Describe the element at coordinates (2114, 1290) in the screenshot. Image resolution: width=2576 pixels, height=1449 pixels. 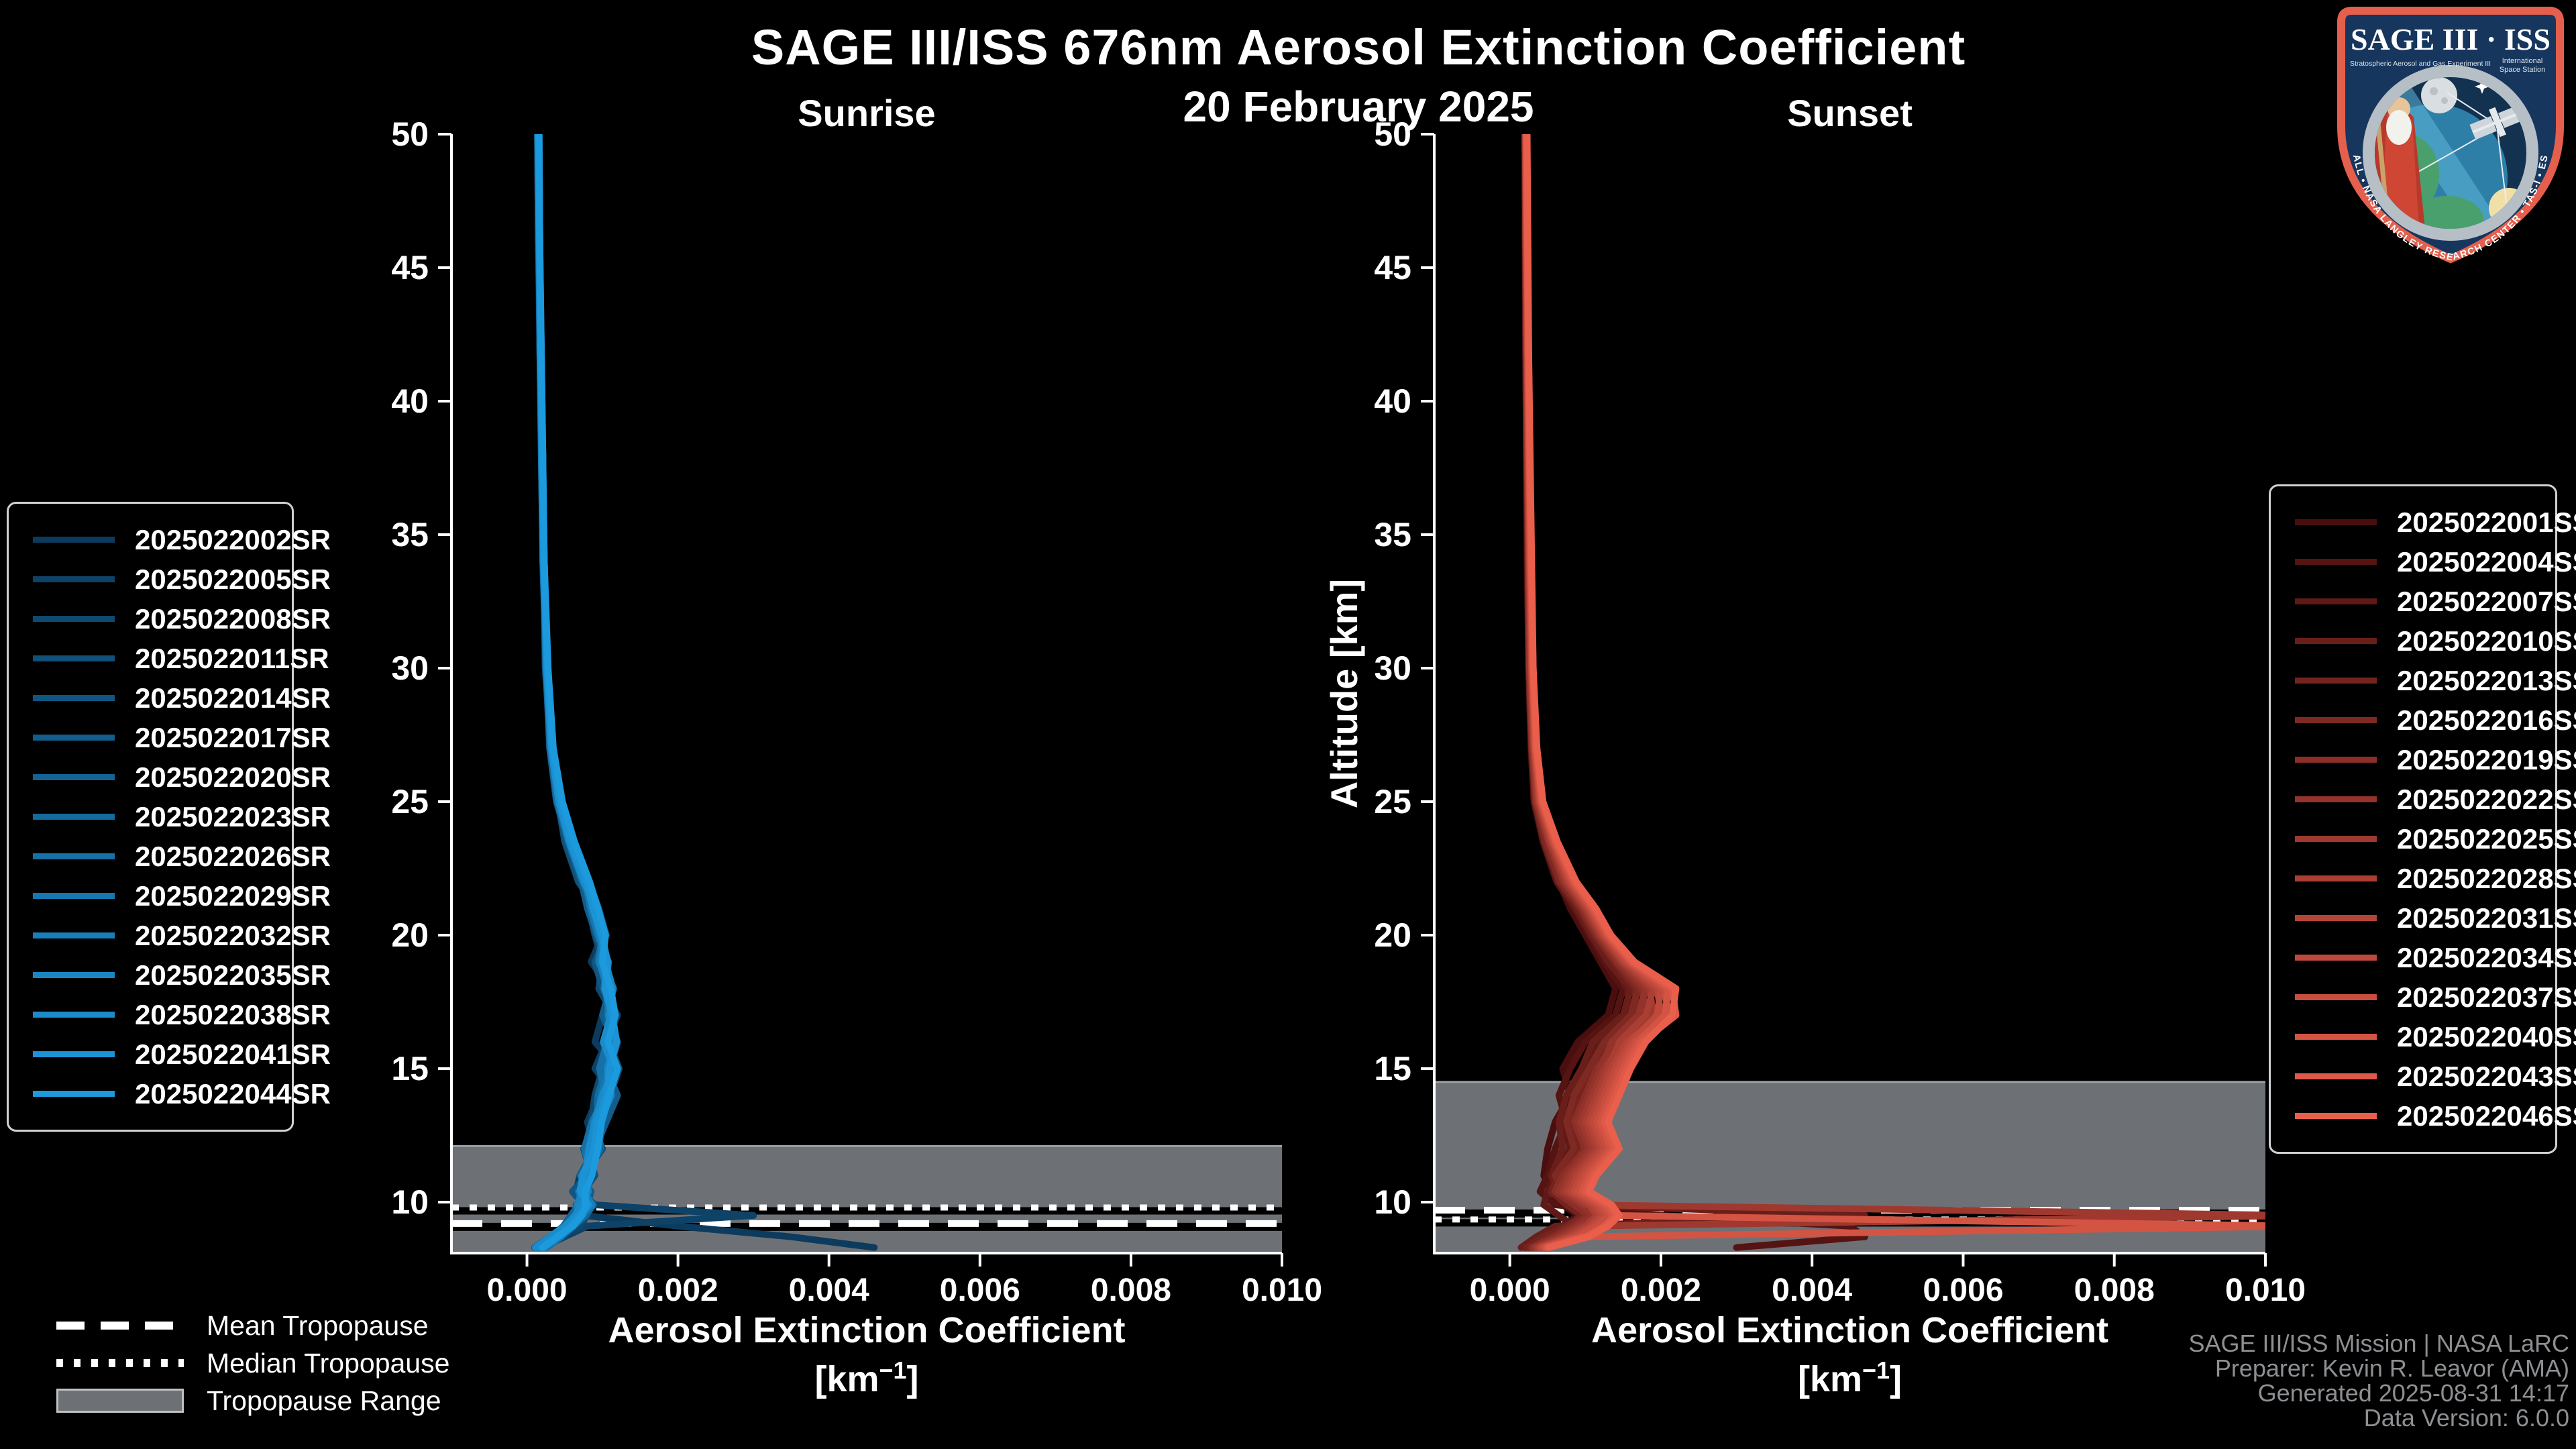
I see `sunset-xtick-label: 0.008` at that location.